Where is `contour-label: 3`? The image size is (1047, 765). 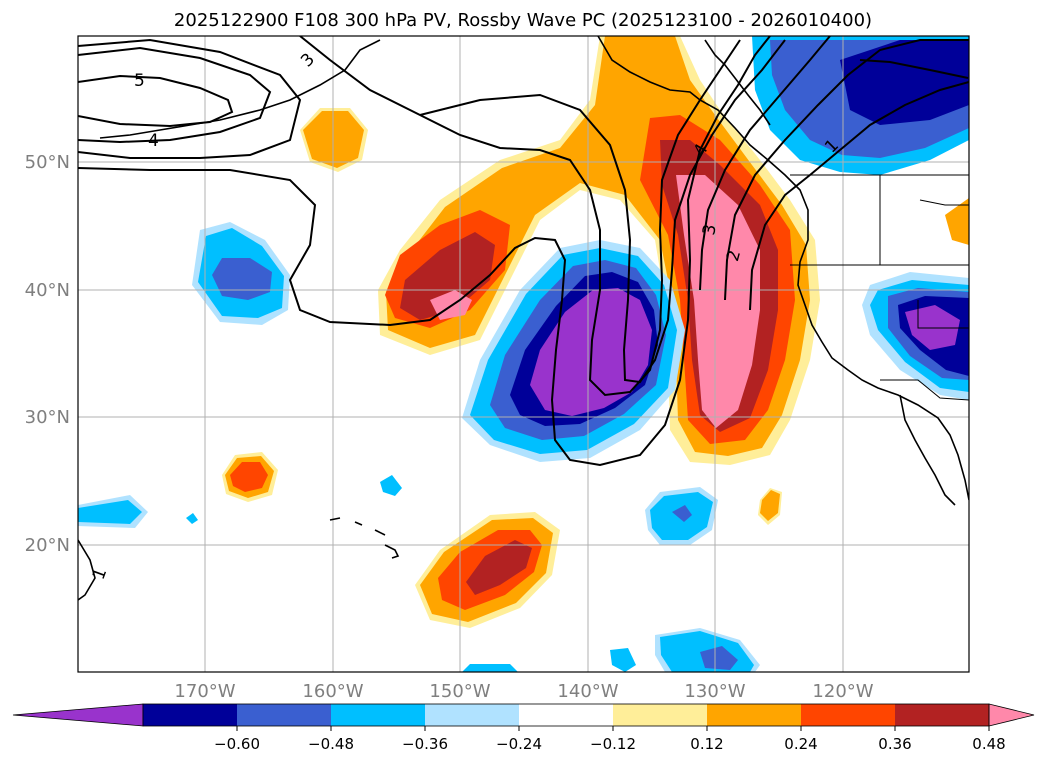
contour-label: 3 is located at coordinates (710, 230).